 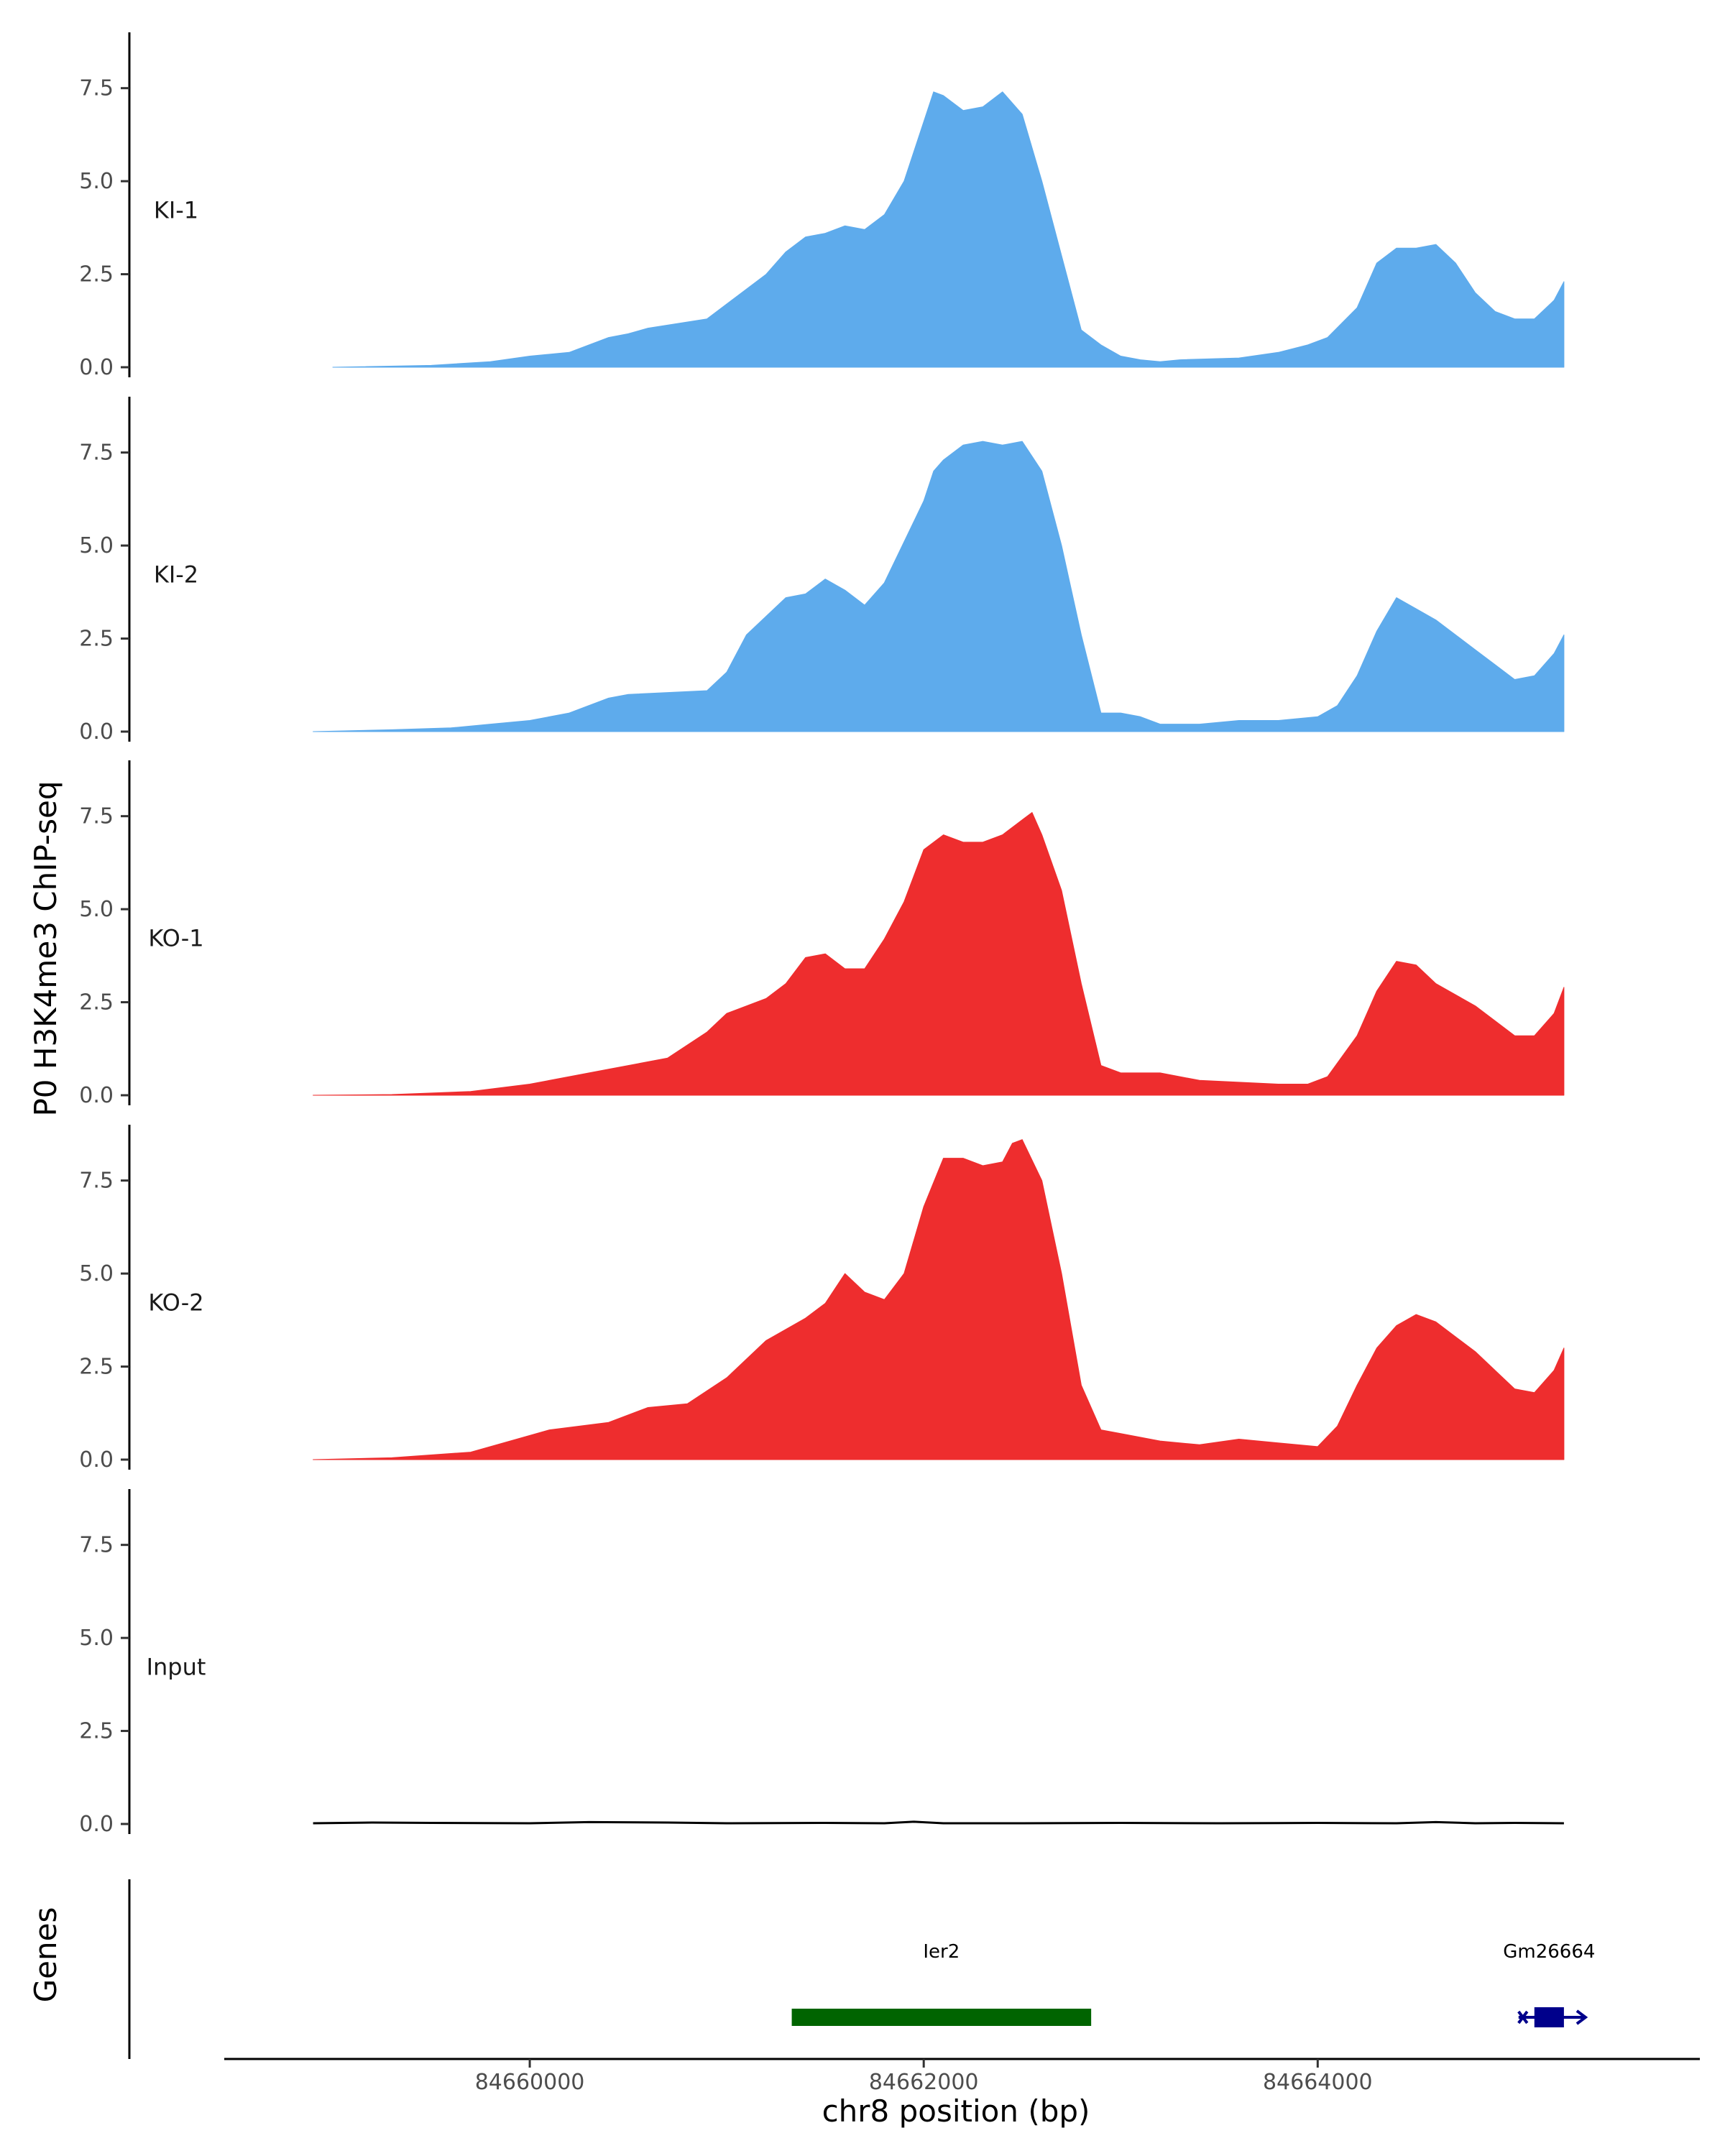 I want to click on track-label: Input, so click(x=176, y=1667).